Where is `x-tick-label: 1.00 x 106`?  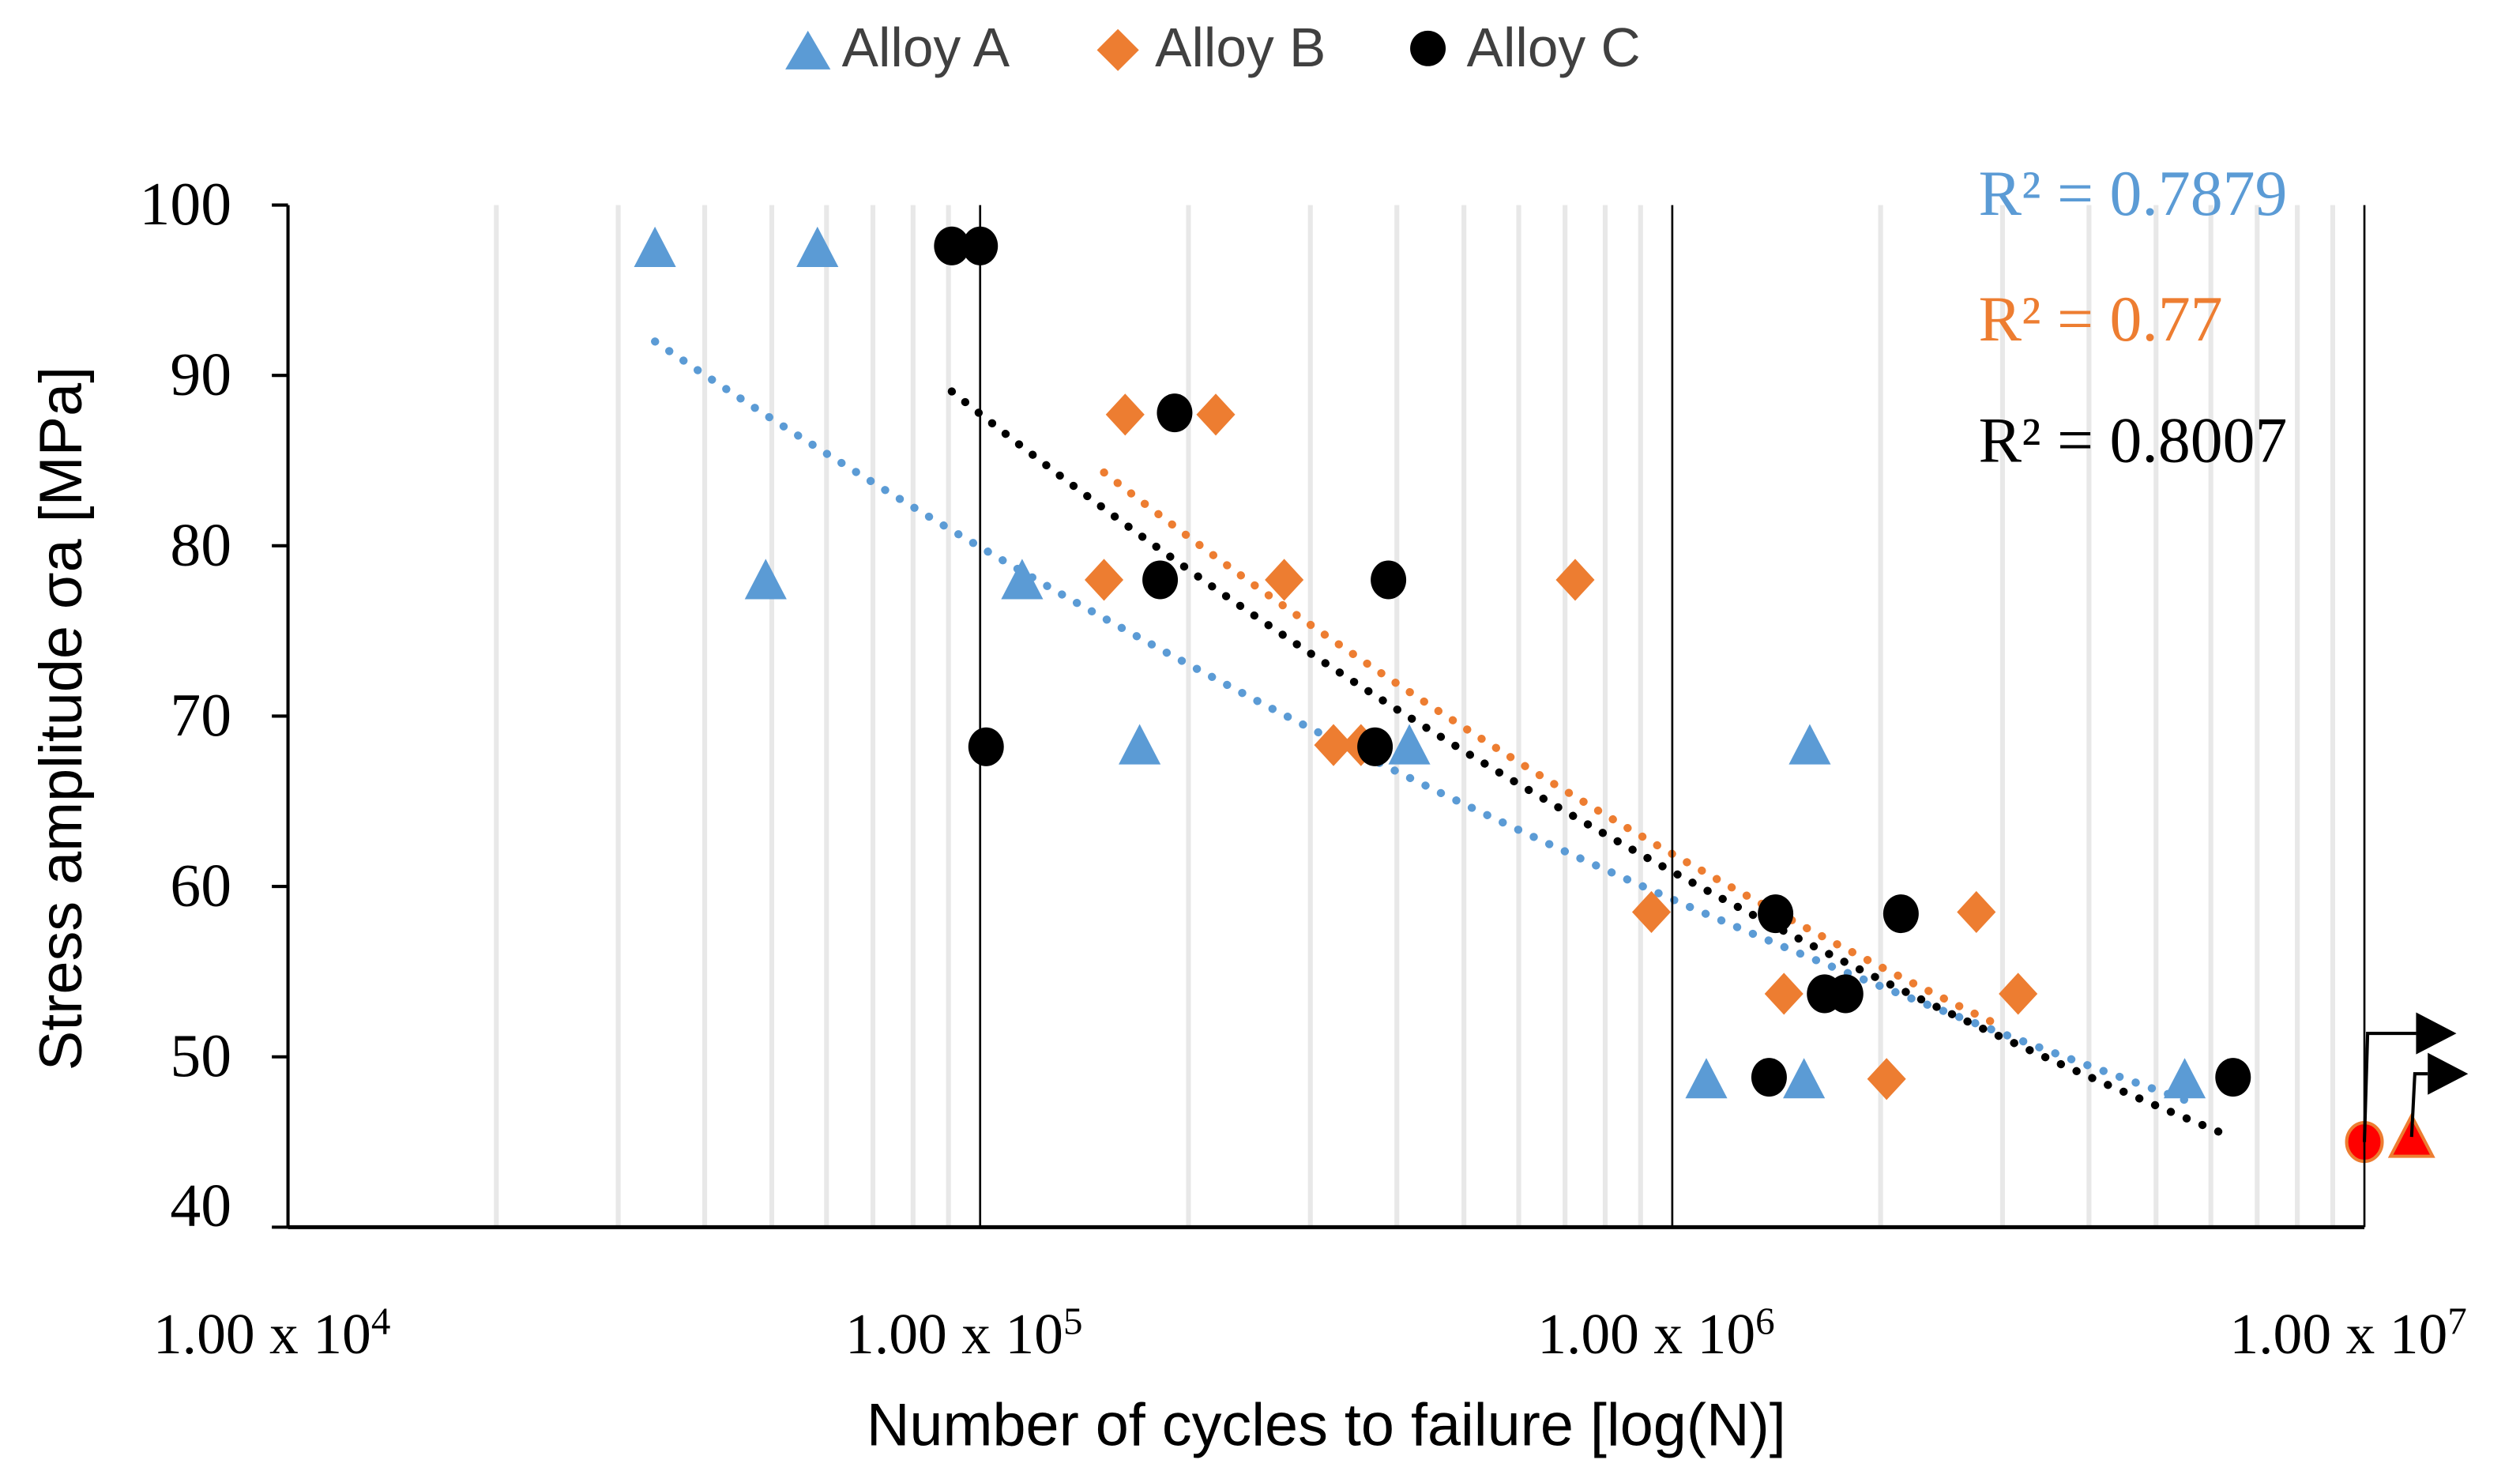
x-tick-label: 1.00 x 106 is located at coordinates (1655, 1332).